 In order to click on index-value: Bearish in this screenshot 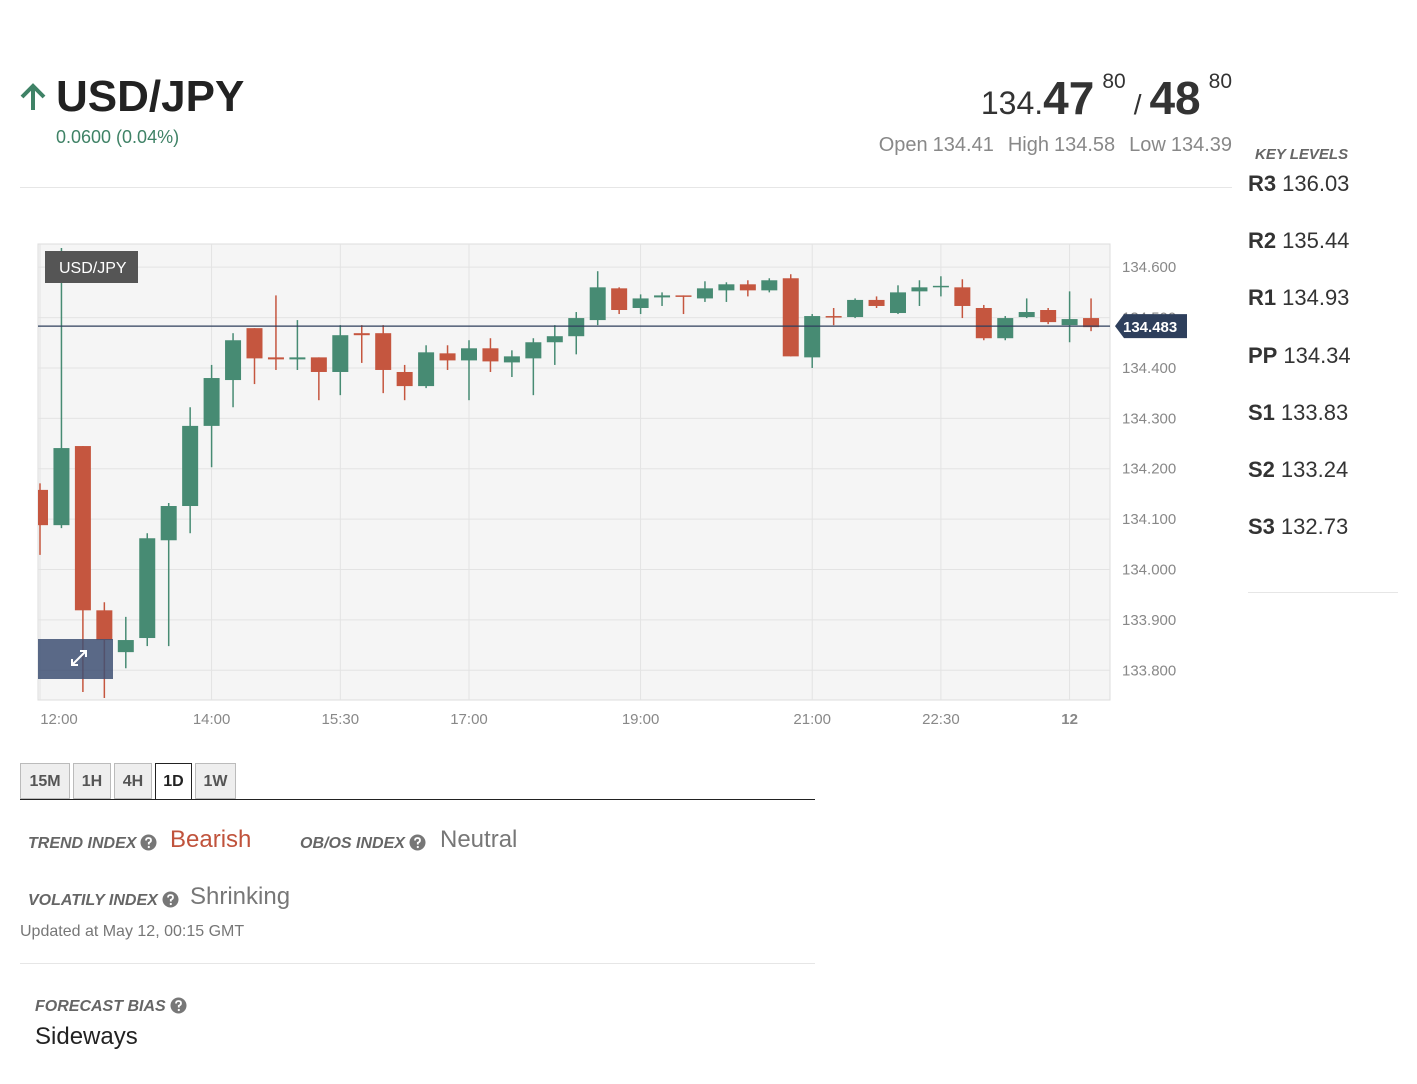, I will do `click(211, 839)`.